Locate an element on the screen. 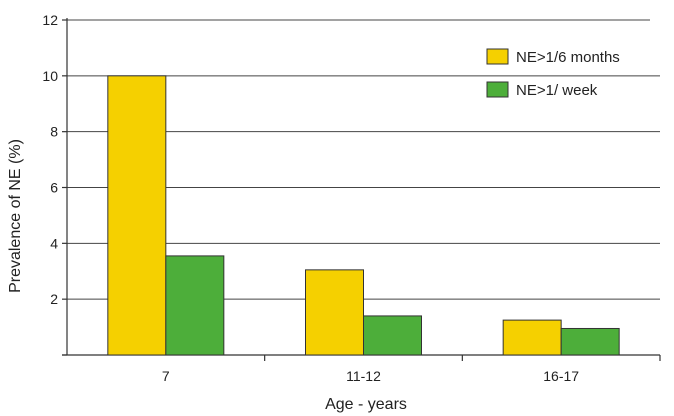  y-axis-title: Prevalence of NE (%) is located at coordinates (15, 216).